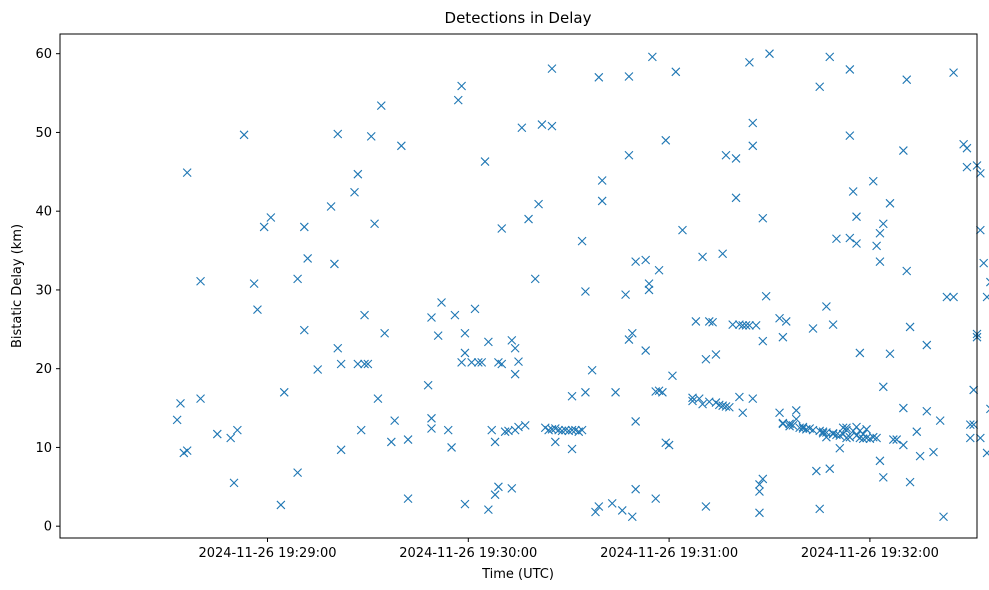  I want to click on y-tick-label: 40, so click(43, 212).